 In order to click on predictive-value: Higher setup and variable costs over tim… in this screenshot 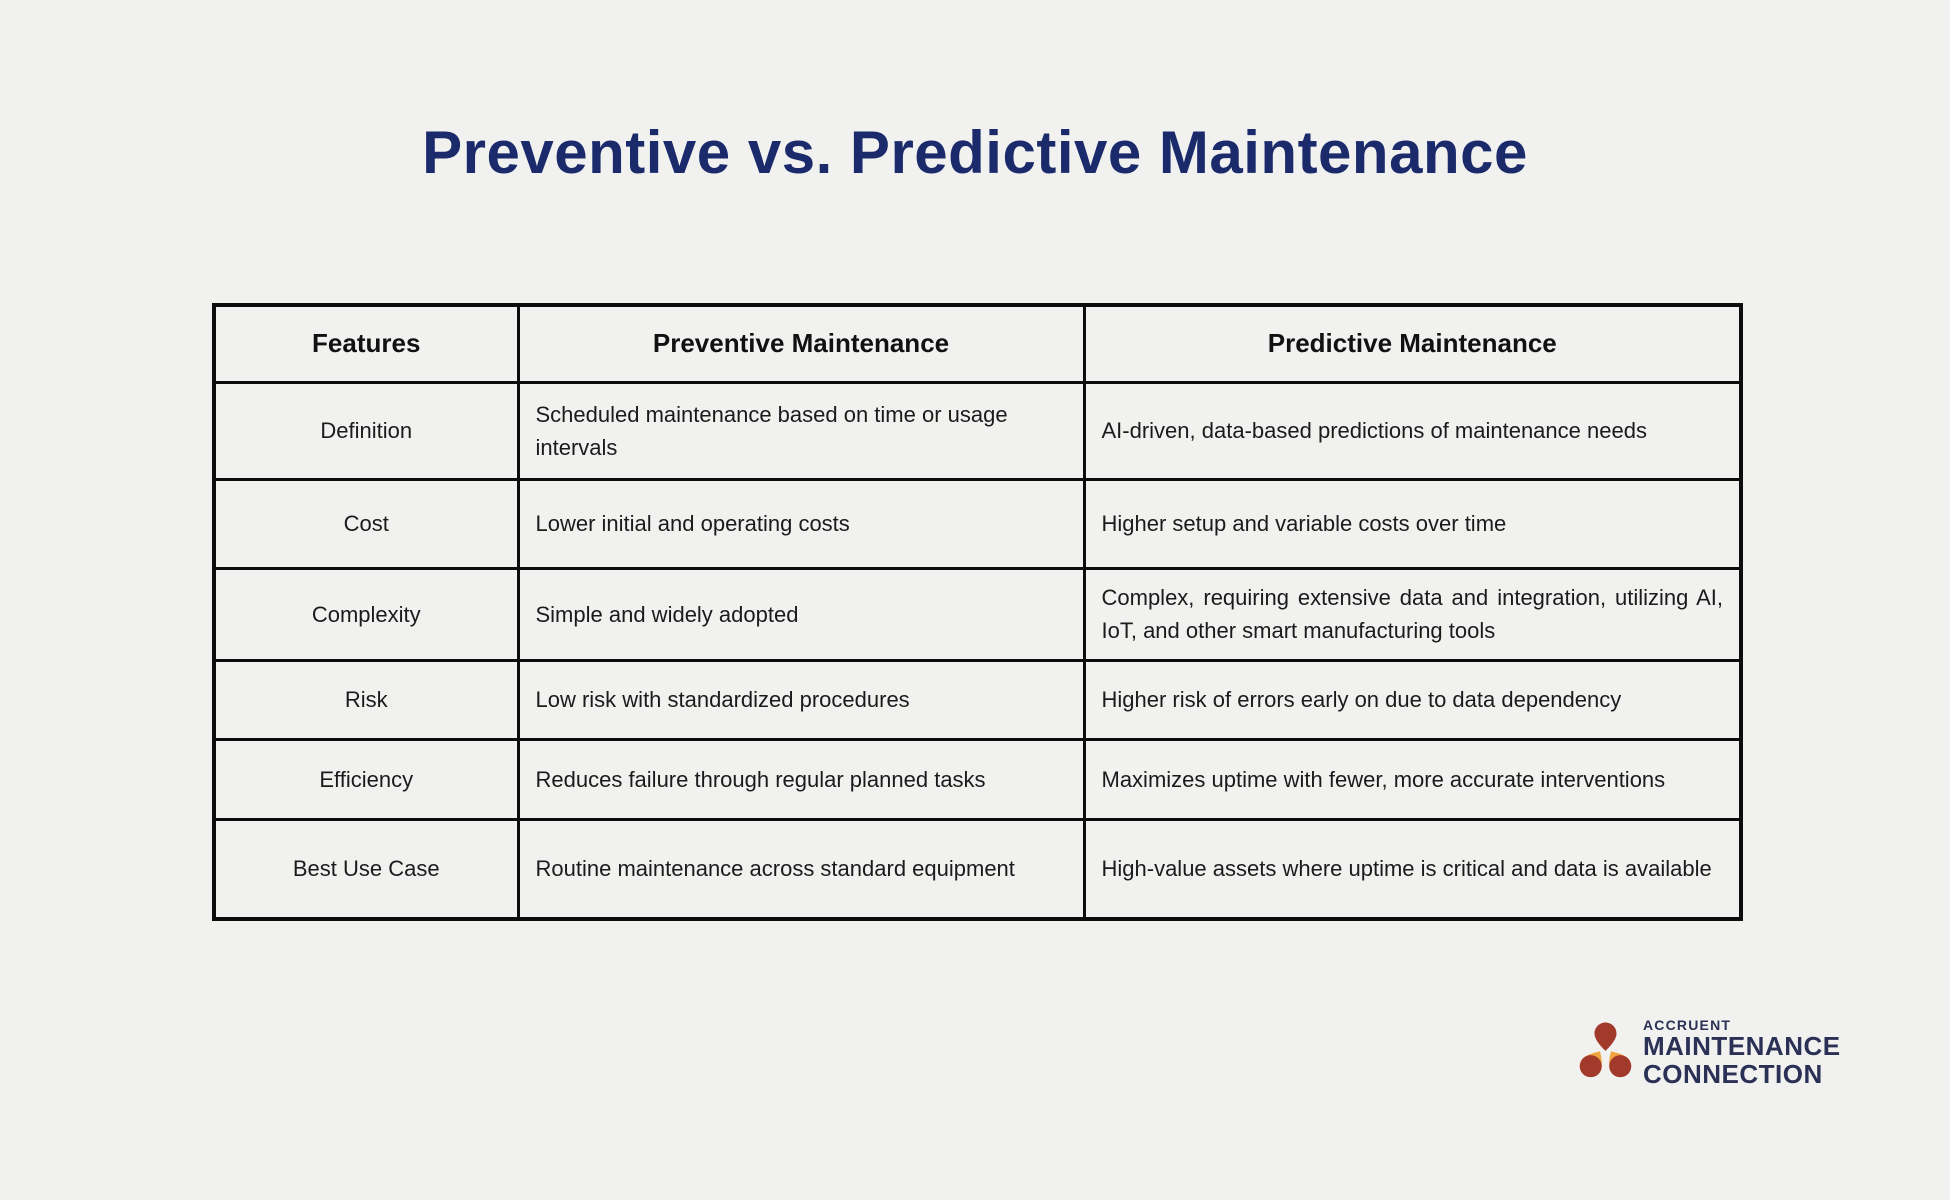, I will do `click(1412, 523)`.